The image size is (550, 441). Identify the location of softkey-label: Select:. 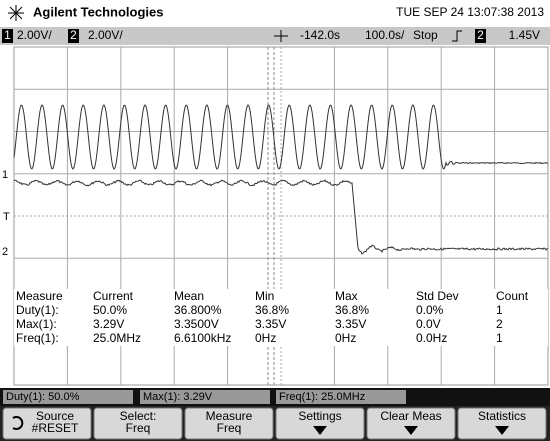
(138, 416).